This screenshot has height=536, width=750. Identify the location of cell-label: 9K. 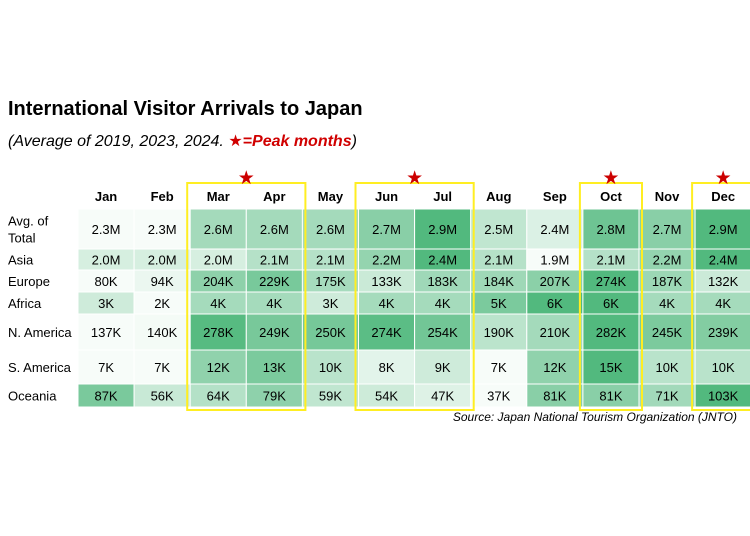
(443, 367).